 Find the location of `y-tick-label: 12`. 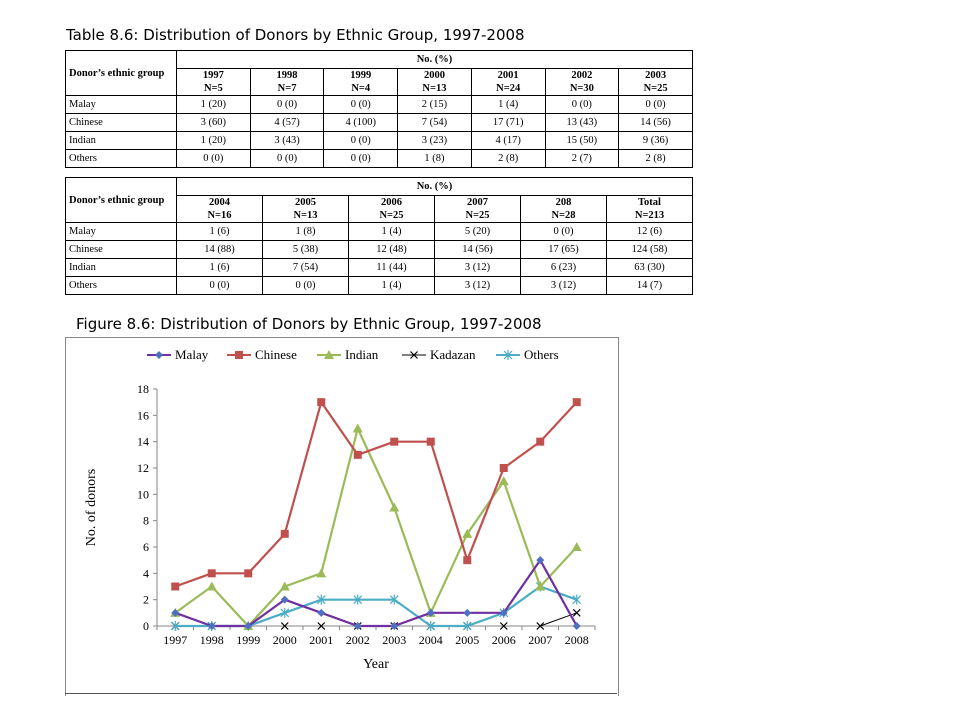

y-tick-label: 12 is located at coordinates (143, 468).